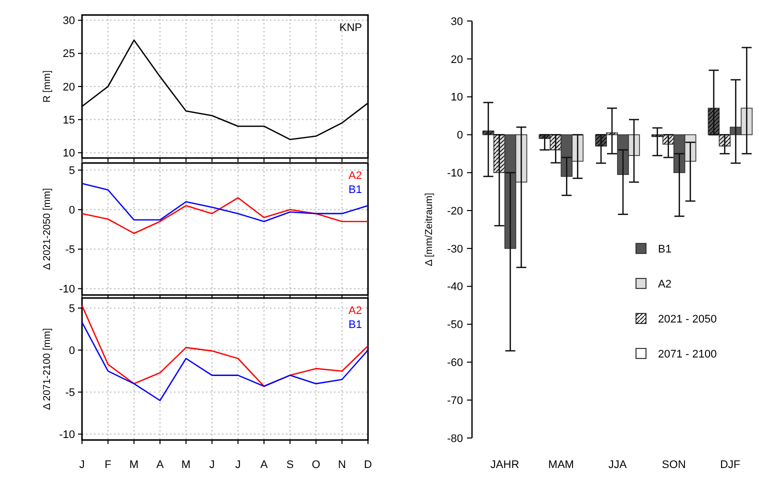 The height and width of the screenshot is (477, 759). I want to click on y-tick-label: -20, so click(455, 211).